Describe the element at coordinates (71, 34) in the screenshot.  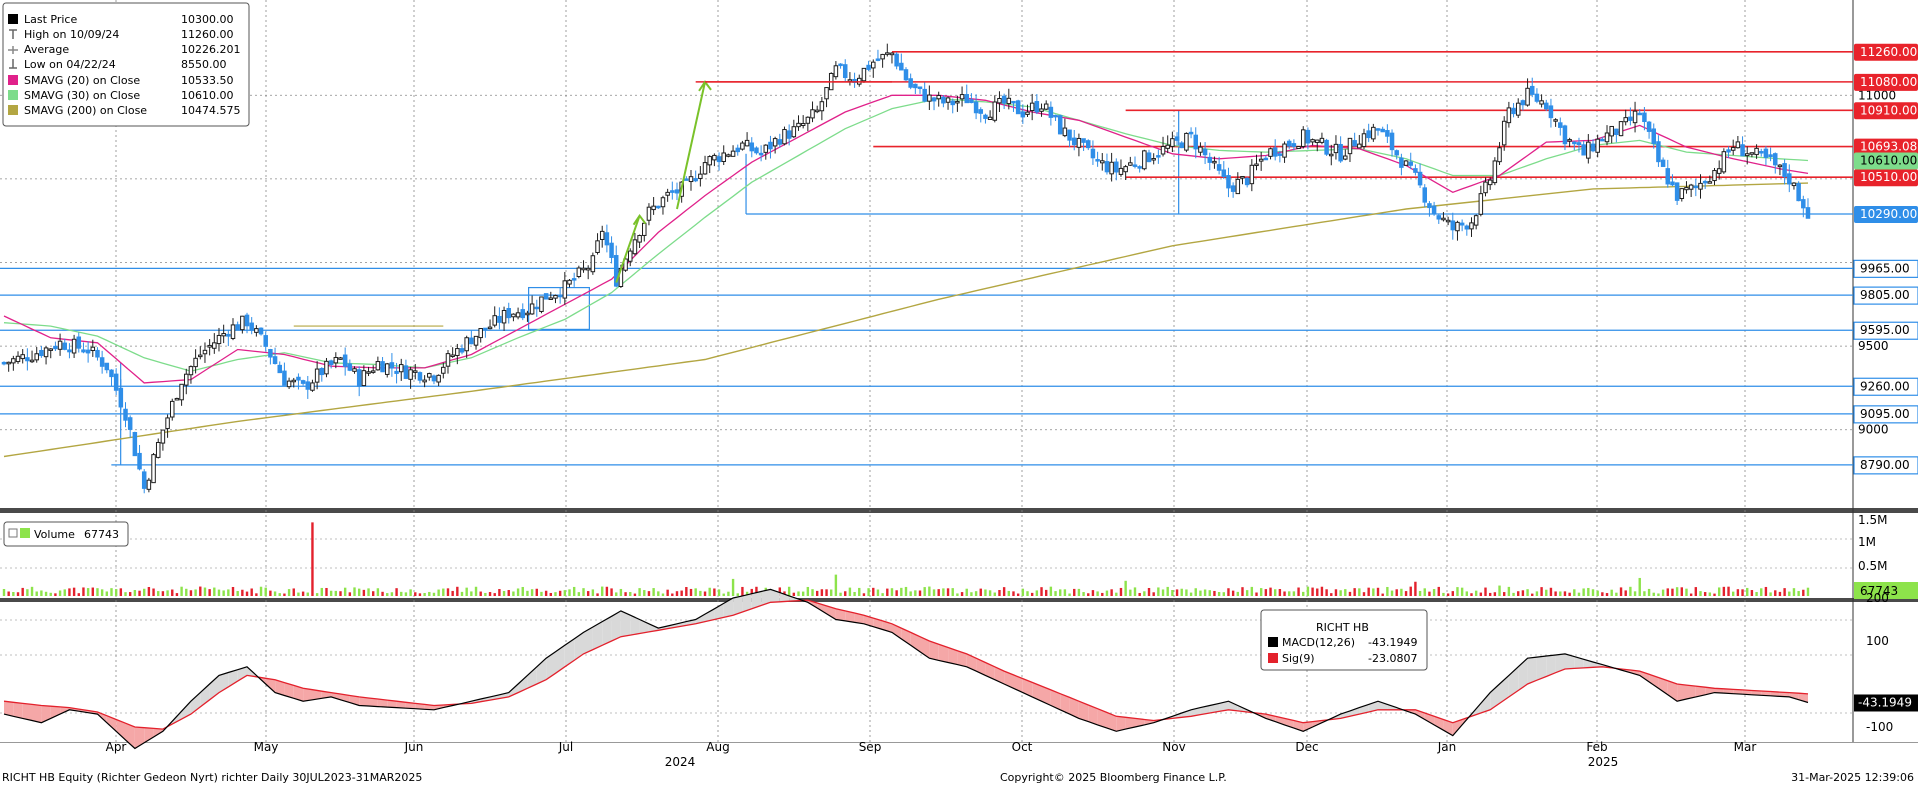
I see `legend-label-high: High on 10/09/24` at that location.